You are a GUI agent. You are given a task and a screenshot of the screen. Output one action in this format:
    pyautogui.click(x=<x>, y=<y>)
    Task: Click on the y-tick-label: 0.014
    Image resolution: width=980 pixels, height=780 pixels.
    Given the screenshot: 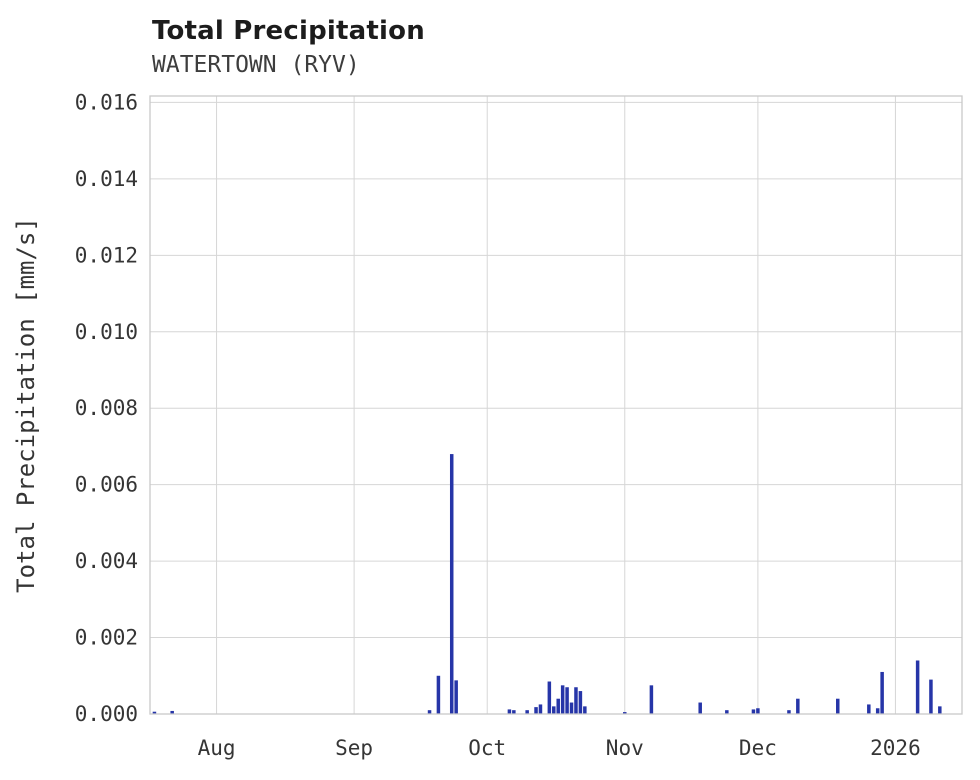 What is the action you would take?
    pyautogui.click(x=106, y=179)
    